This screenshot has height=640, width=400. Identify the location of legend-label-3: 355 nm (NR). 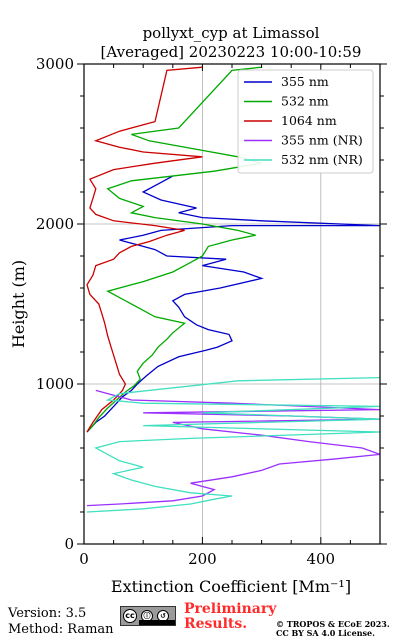
(322, 140).